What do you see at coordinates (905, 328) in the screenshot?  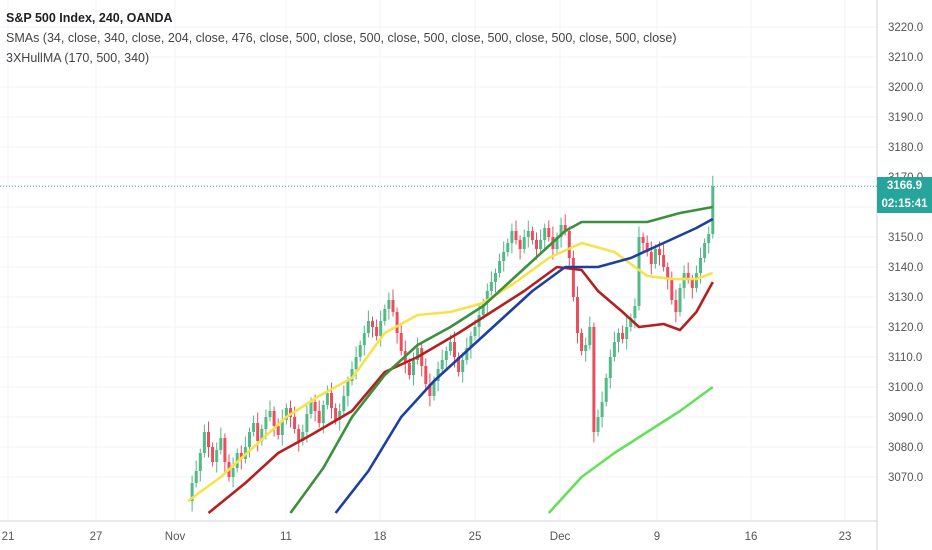 I see `y-tick-label: 3120.0` at bounding box center [905, 328].